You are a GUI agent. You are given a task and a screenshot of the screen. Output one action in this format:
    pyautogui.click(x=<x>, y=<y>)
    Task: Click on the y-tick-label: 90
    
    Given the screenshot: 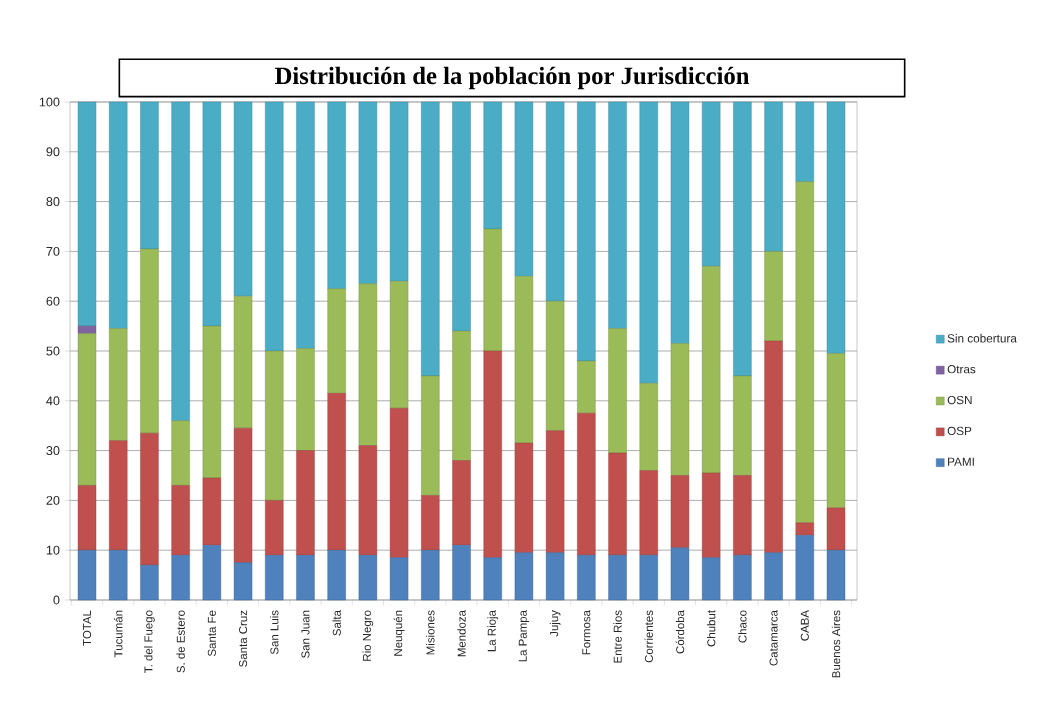 What is the action you would take?
    pyautogui.click(x=53, y=152)
    